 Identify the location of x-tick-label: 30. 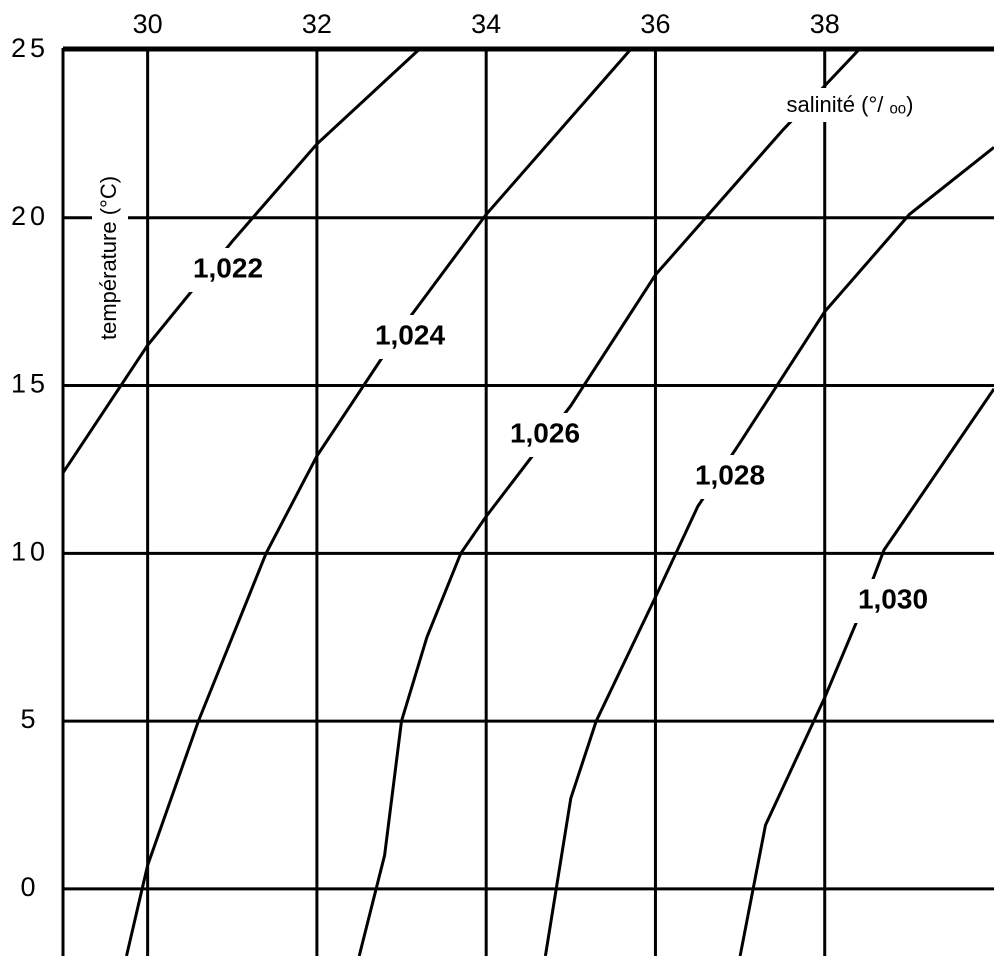
(148, 24).